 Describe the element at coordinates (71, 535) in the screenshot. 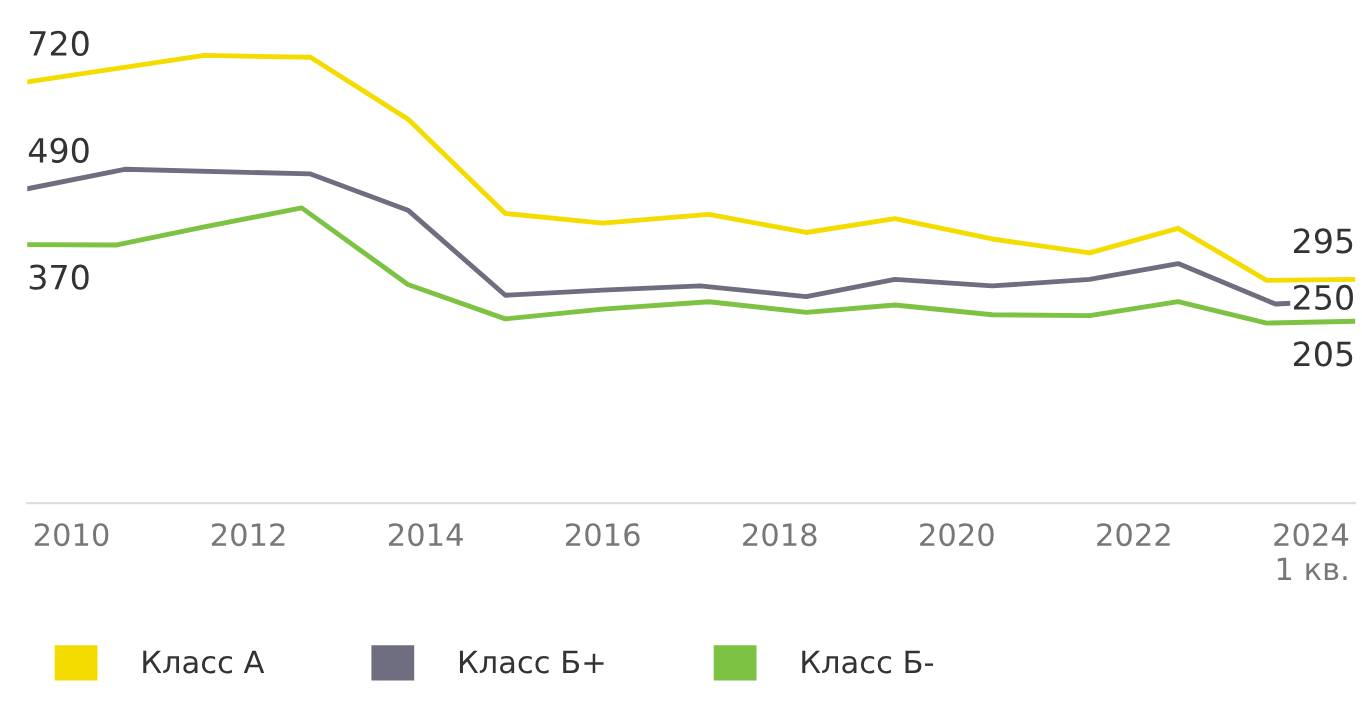

I see `x-tick-label: 2010` at that location.